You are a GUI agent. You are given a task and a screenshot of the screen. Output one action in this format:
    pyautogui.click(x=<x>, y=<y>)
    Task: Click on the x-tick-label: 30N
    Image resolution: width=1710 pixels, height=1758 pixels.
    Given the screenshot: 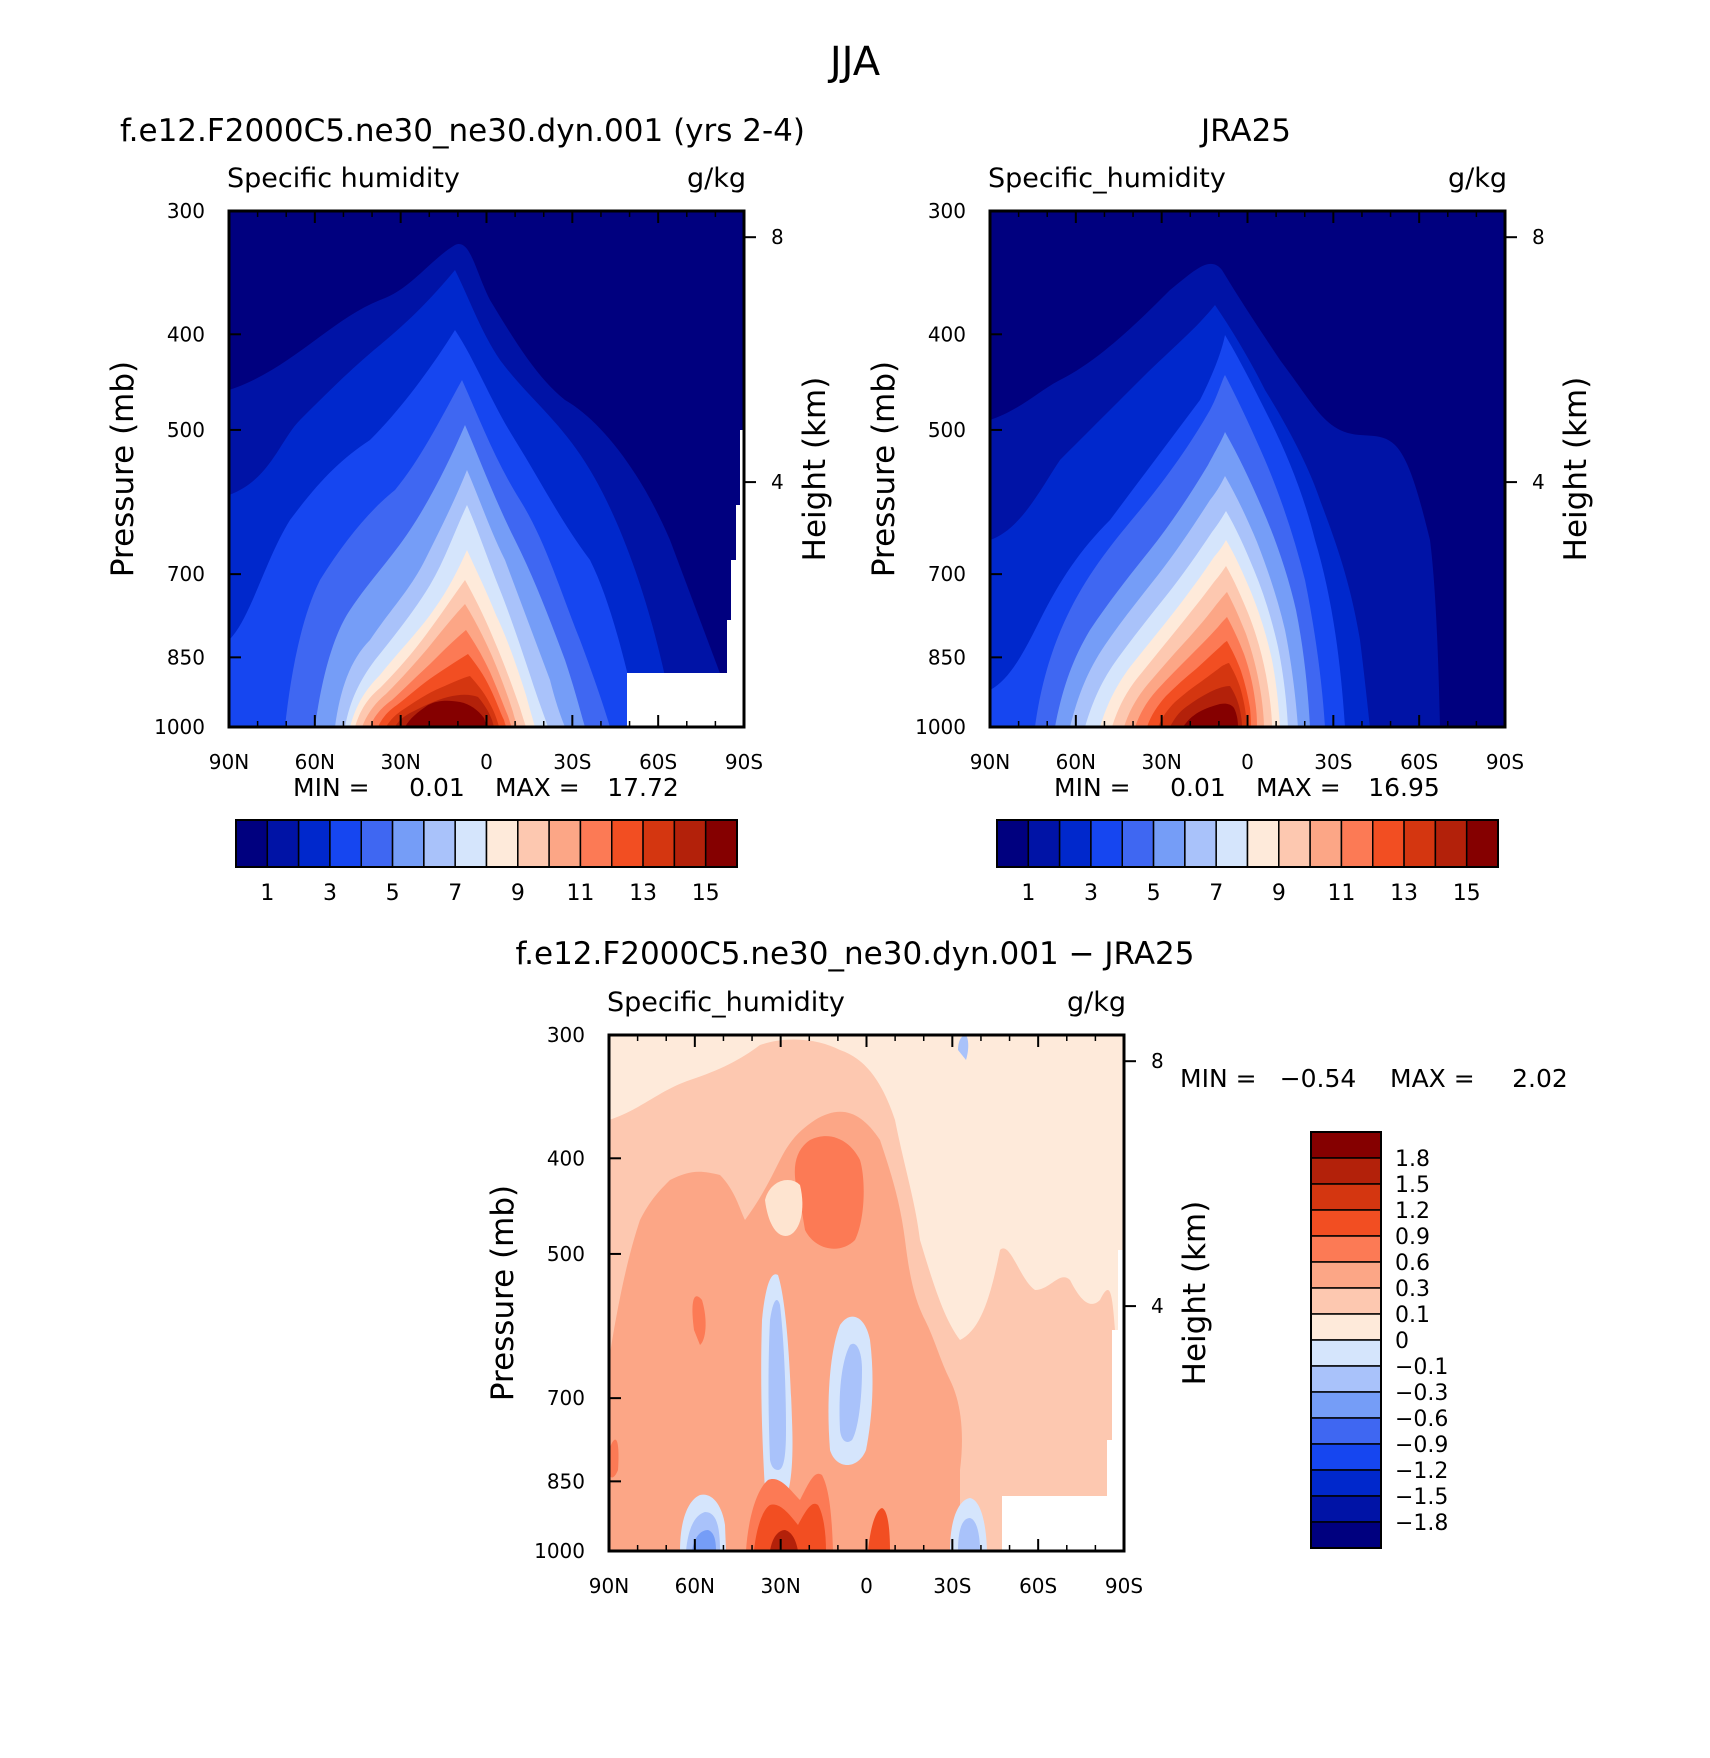 What is the action you would take?
    pyautogui.click(x=1161, y=762)
    